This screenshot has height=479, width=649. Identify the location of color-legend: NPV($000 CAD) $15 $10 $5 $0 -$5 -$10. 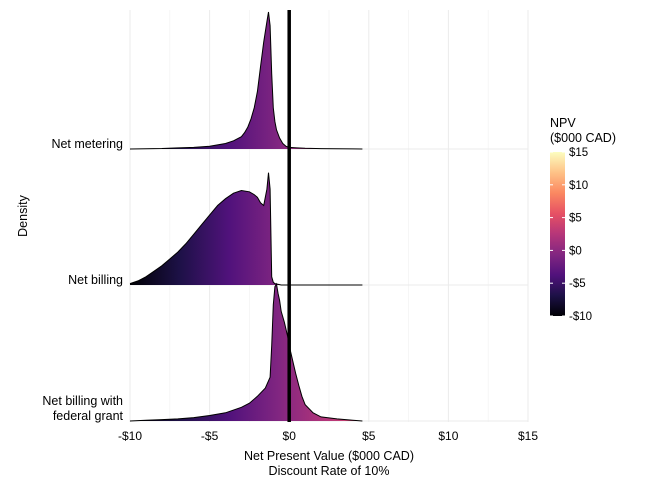
(583, 219).